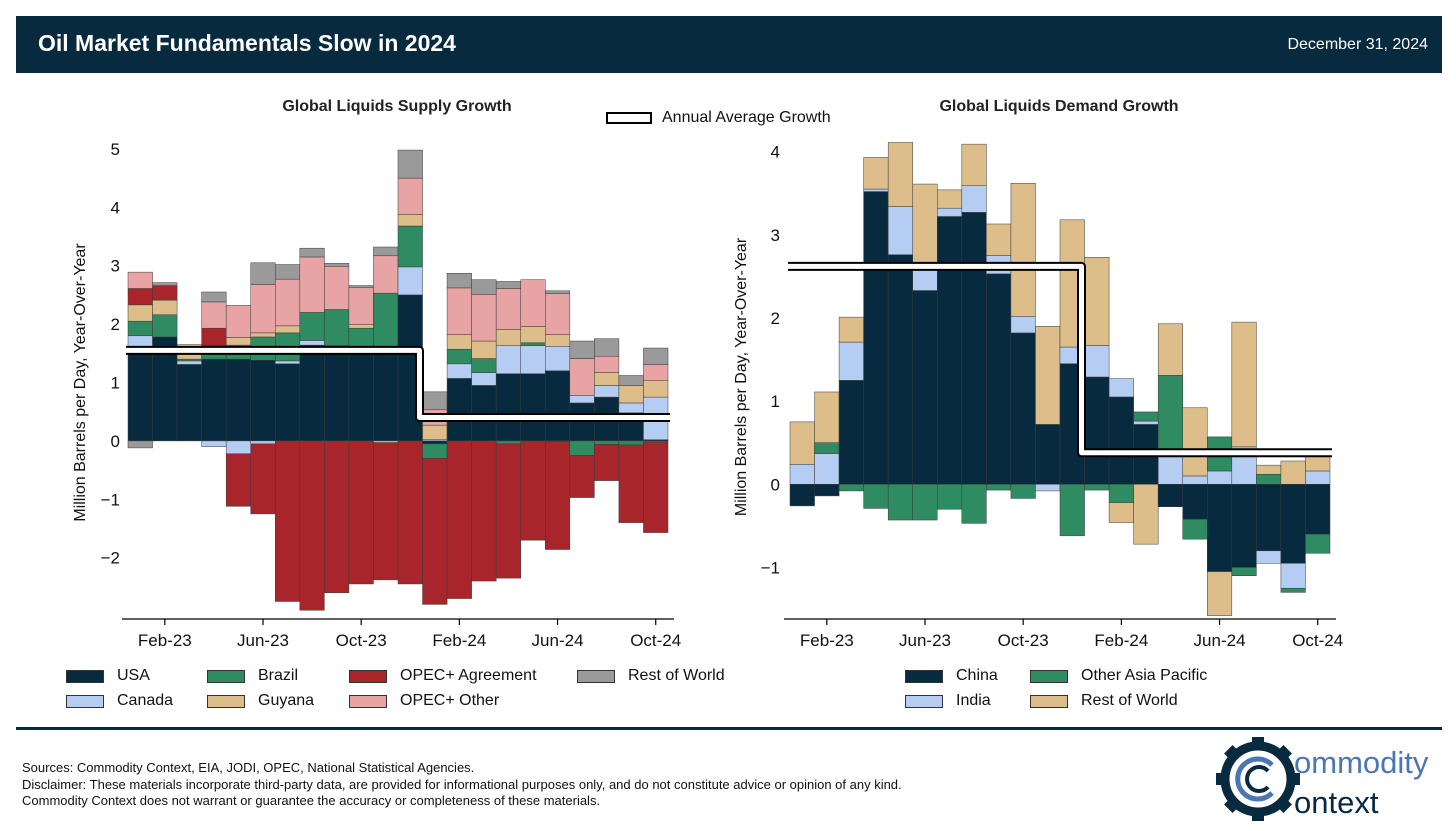  What do you see at coordinates (655, 640) in the screenshot?
I see `supply-x-tick-label: Oct-24` at bounding box center [655, 640].